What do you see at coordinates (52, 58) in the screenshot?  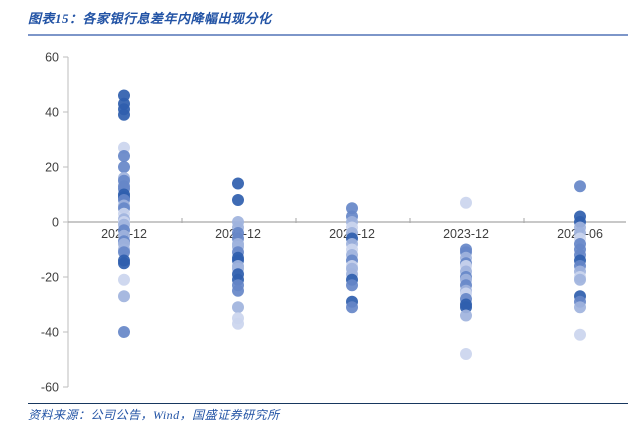 I see `y-tick-label: 60` at bounding box center [52, 58].